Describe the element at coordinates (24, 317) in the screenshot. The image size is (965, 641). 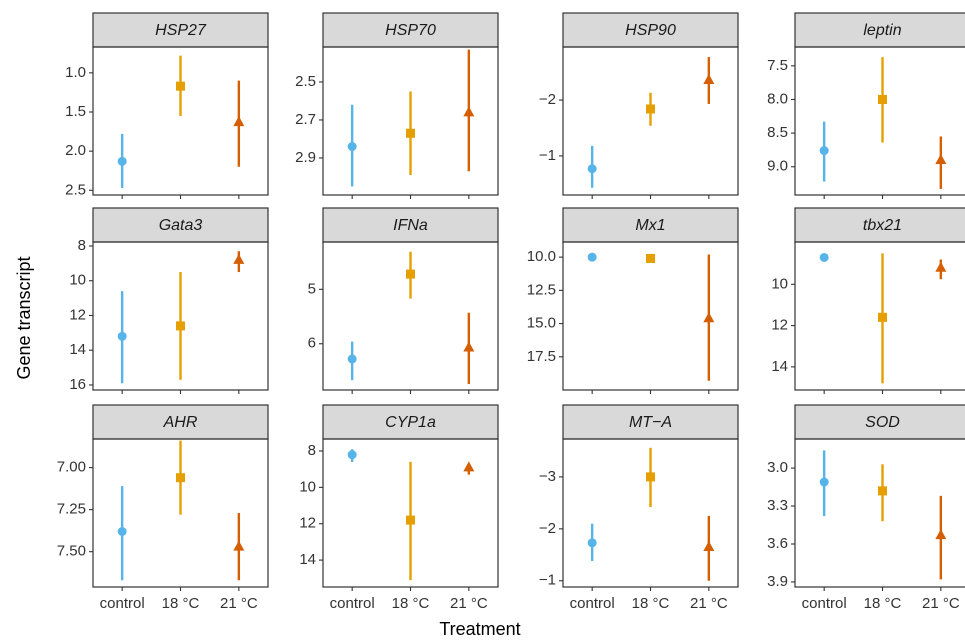
I see `y-axis-title: Gene transcript` at that location.